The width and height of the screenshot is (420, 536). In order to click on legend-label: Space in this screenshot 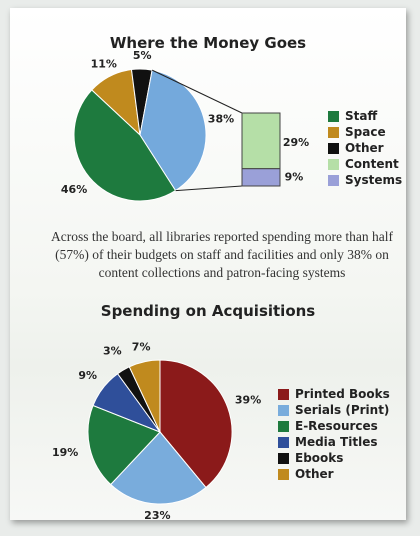, I will do `click(365, 132)`.